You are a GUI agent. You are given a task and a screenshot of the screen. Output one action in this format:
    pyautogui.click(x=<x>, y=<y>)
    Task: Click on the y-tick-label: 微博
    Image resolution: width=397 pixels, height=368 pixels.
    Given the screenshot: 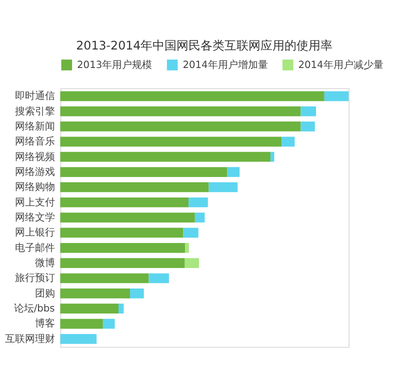 What is the action you would take?
    pyautogui.click(x=44, y=263)
    